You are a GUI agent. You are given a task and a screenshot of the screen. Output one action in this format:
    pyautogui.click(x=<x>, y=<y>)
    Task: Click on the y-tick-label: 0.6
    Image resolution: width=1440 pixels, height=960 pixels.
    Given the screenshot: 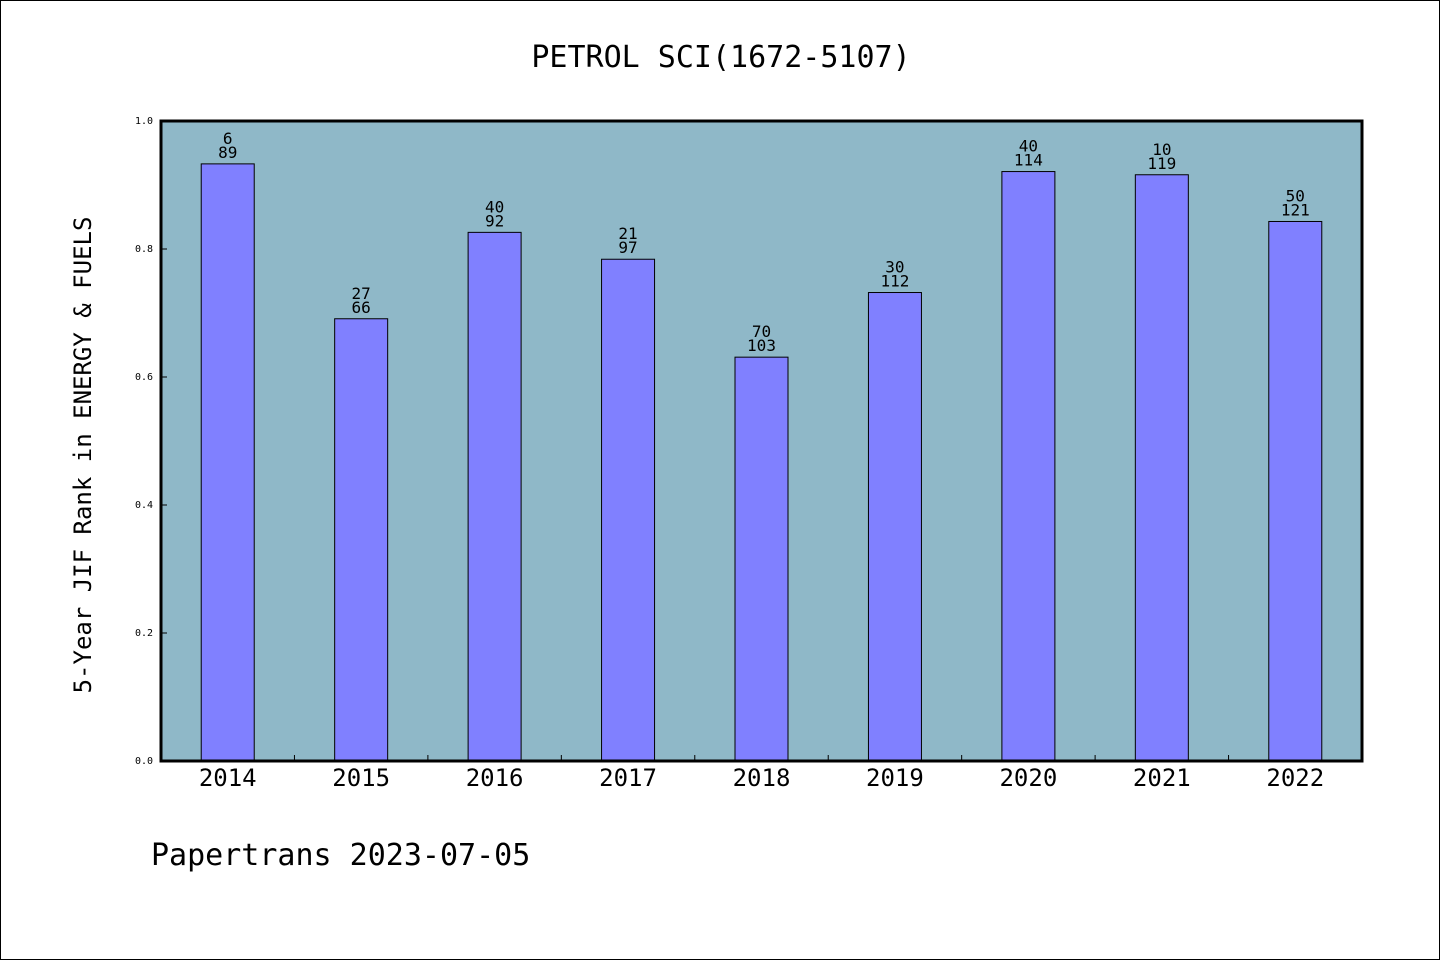 What is the action you would take?
    pyautogui.click(x=144, y=377)
    